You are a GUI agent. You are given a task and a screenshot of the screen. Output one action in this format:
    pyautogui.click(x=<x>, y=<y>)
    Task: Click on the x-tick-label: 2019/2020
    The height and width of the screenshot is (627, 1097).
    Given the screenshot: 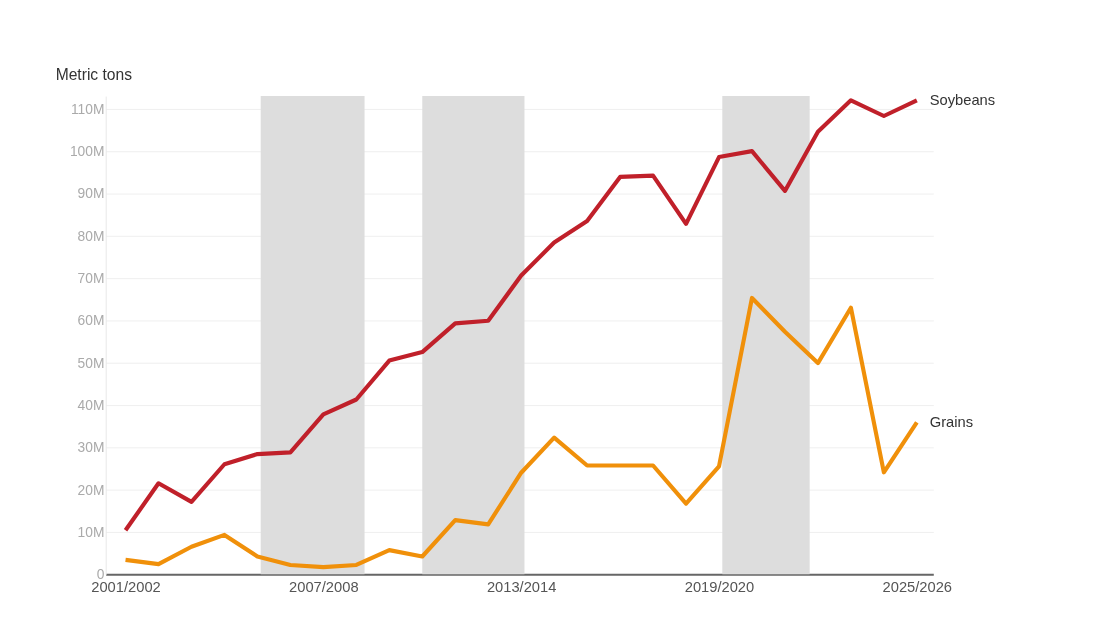 What is the action you would take?
    pyautogui.click(x=719, y=587)
    